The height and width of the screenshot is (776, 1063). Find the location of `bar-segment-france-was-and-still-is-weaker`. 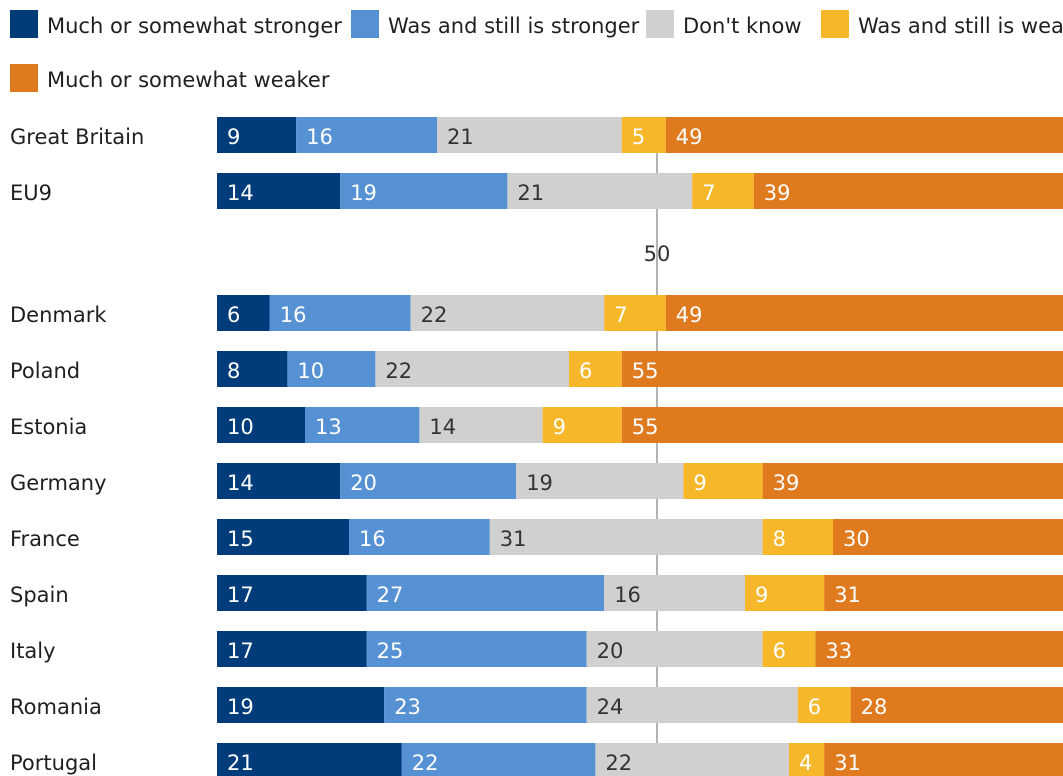

bar-segment-france-was-and-still-is-weaker is located at coordinates (797, 537).